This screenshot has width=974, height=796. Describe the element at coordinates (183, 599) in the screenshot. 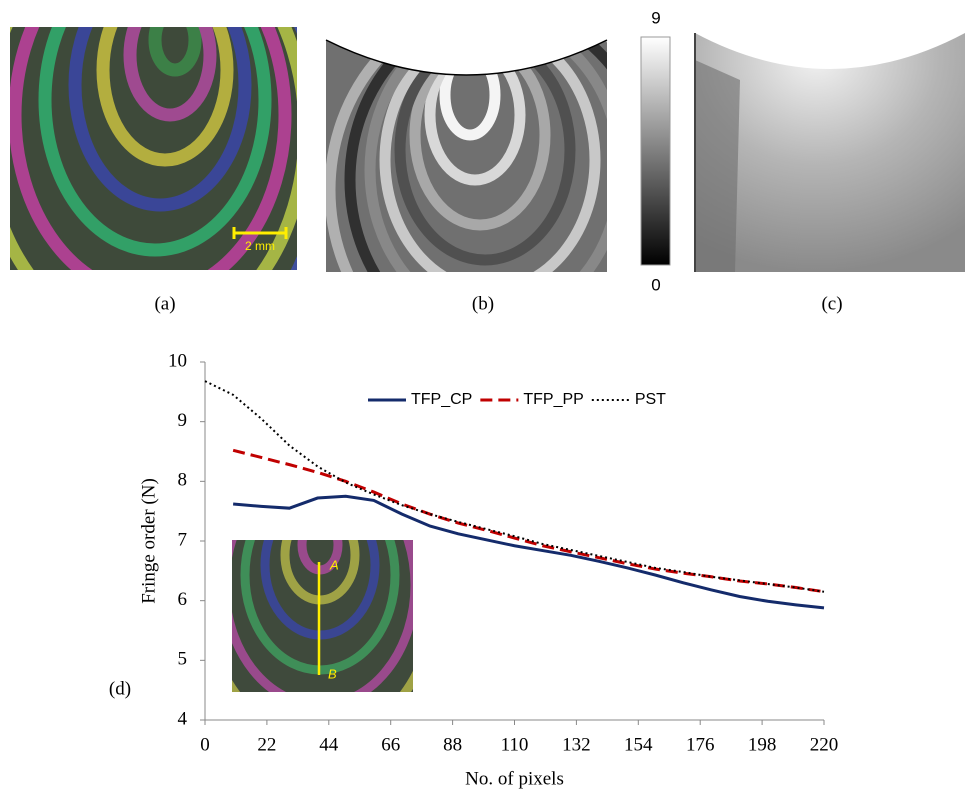

I see `y-tick-label: 6` at that location.